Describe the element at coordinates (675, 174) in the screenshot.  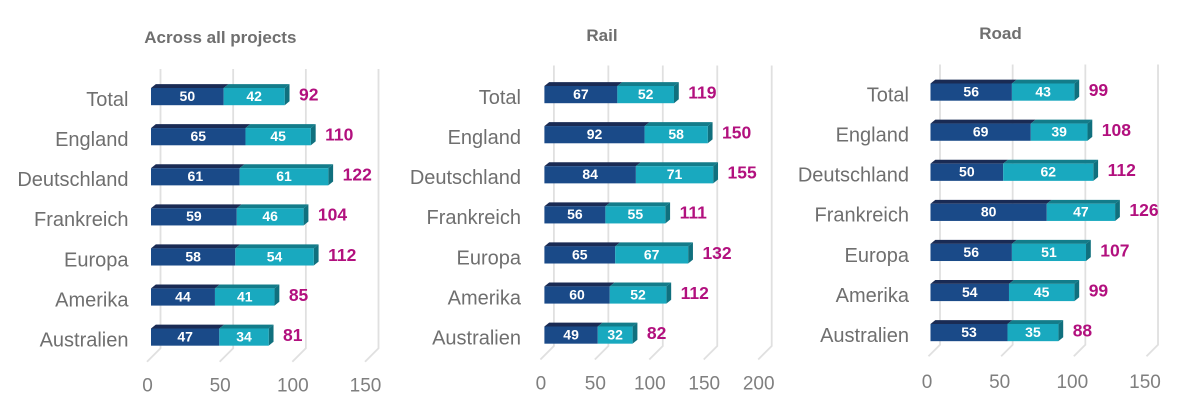
I see `svg-text: 71` at that location.